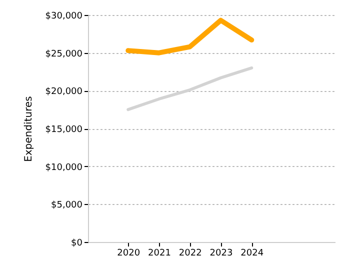 The width and height of the screenshot is (350, 275). Describe the element at coordinates (159, 253) in the screenshot. I see `x-tick-label: 2021` at that location.